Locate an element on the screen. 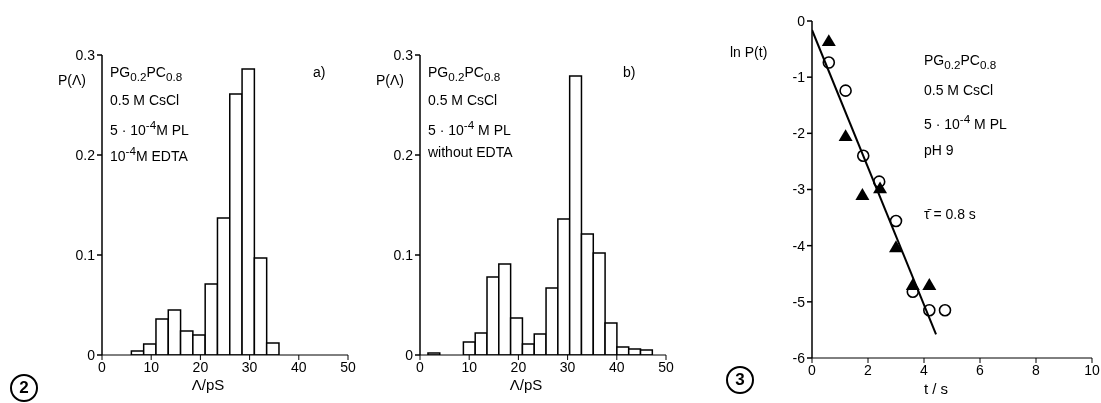  x-tick-label: 4 is located at coordinates (924, 369).